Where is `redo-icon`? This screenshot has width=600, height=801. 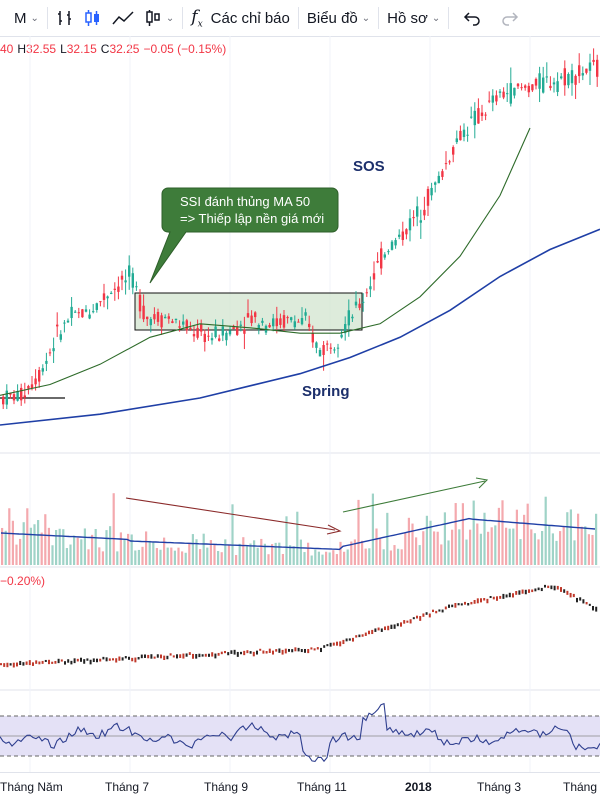
redo-icon is located at coordinates (510, 18).